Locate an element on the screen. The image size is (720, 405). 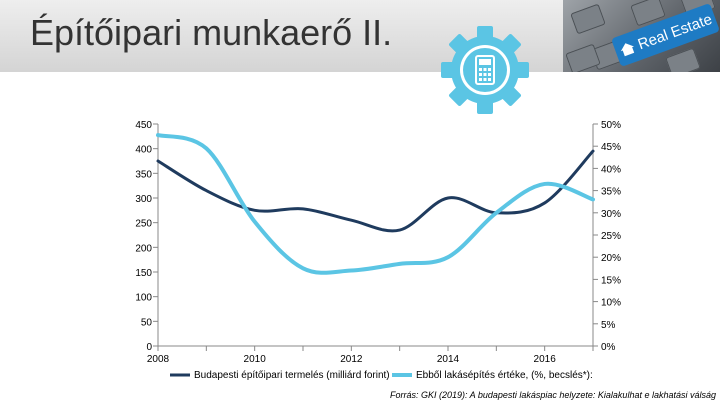
y-right-tick-label: 30% is located at coordinates (611, 214).